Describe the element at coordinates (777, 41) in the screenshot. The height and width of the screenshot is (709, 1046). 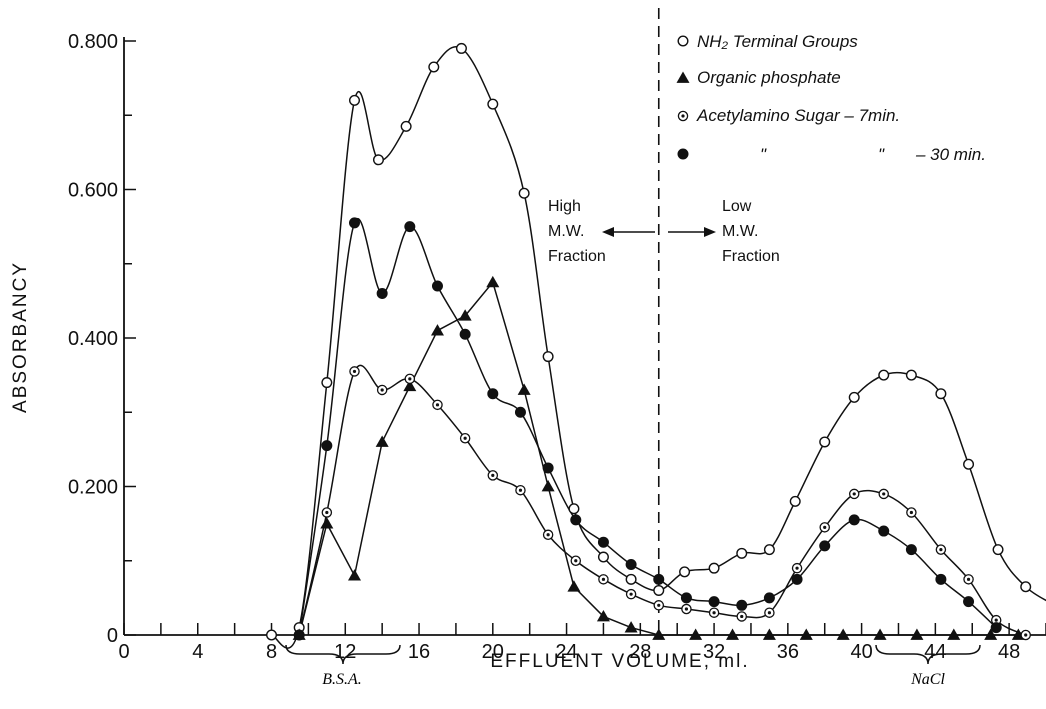
I see `legend-nh2: NH₂ Terminal Groups` at that location.